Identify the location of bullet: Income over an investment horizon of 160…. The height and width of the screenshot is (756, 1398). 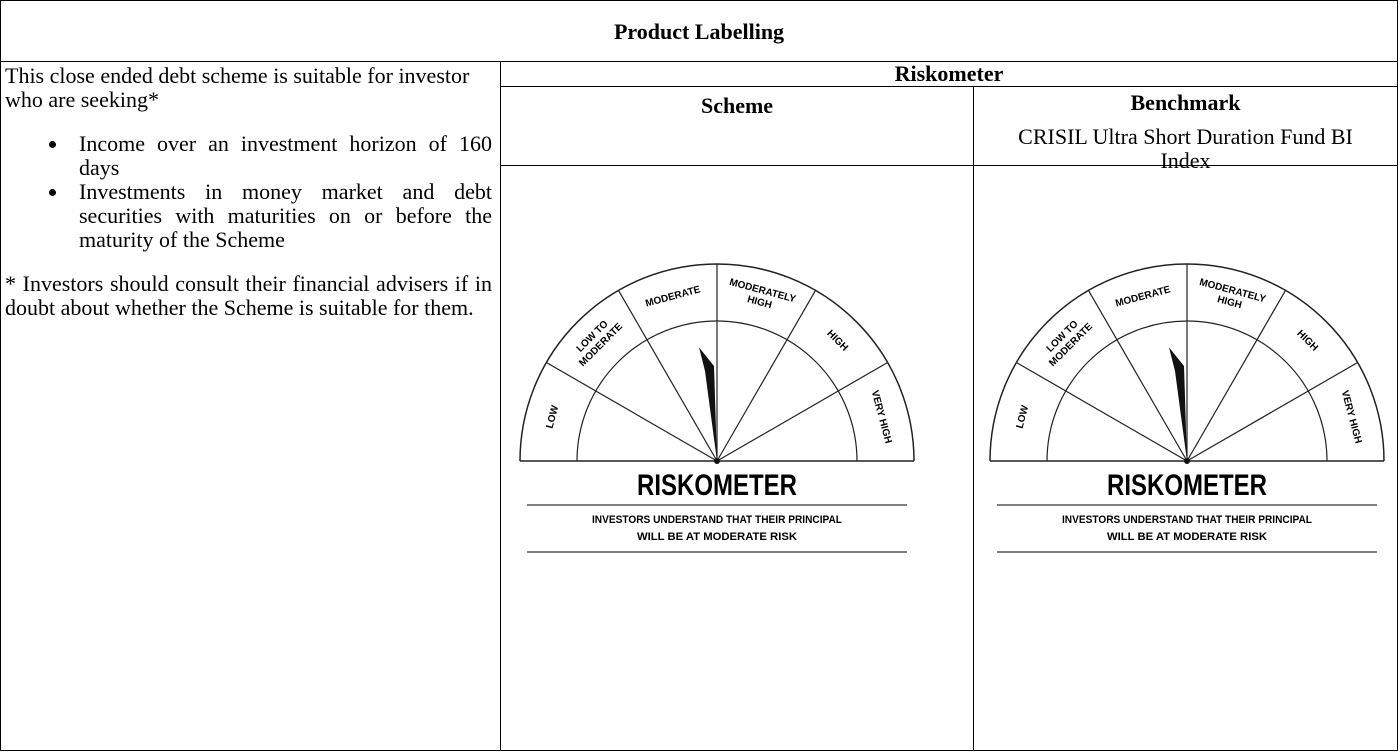
(280, 156).